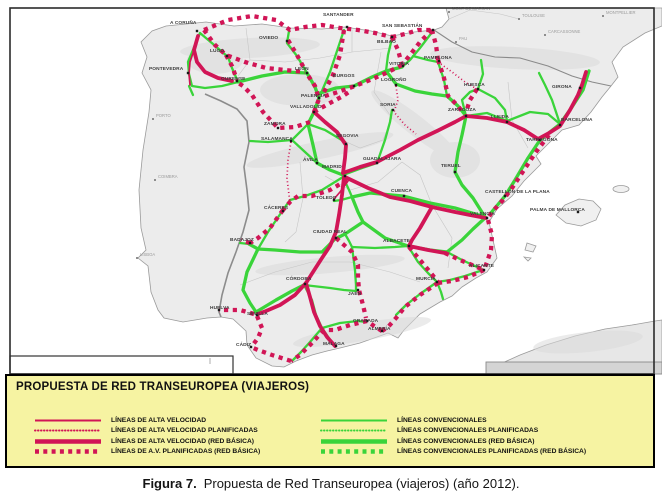 This screenshot has width=662, height=500. What do you see at coordinates (366, 321) in the screenshot?
I see `city-label: GRANADA` at bounding box center [366, 321].